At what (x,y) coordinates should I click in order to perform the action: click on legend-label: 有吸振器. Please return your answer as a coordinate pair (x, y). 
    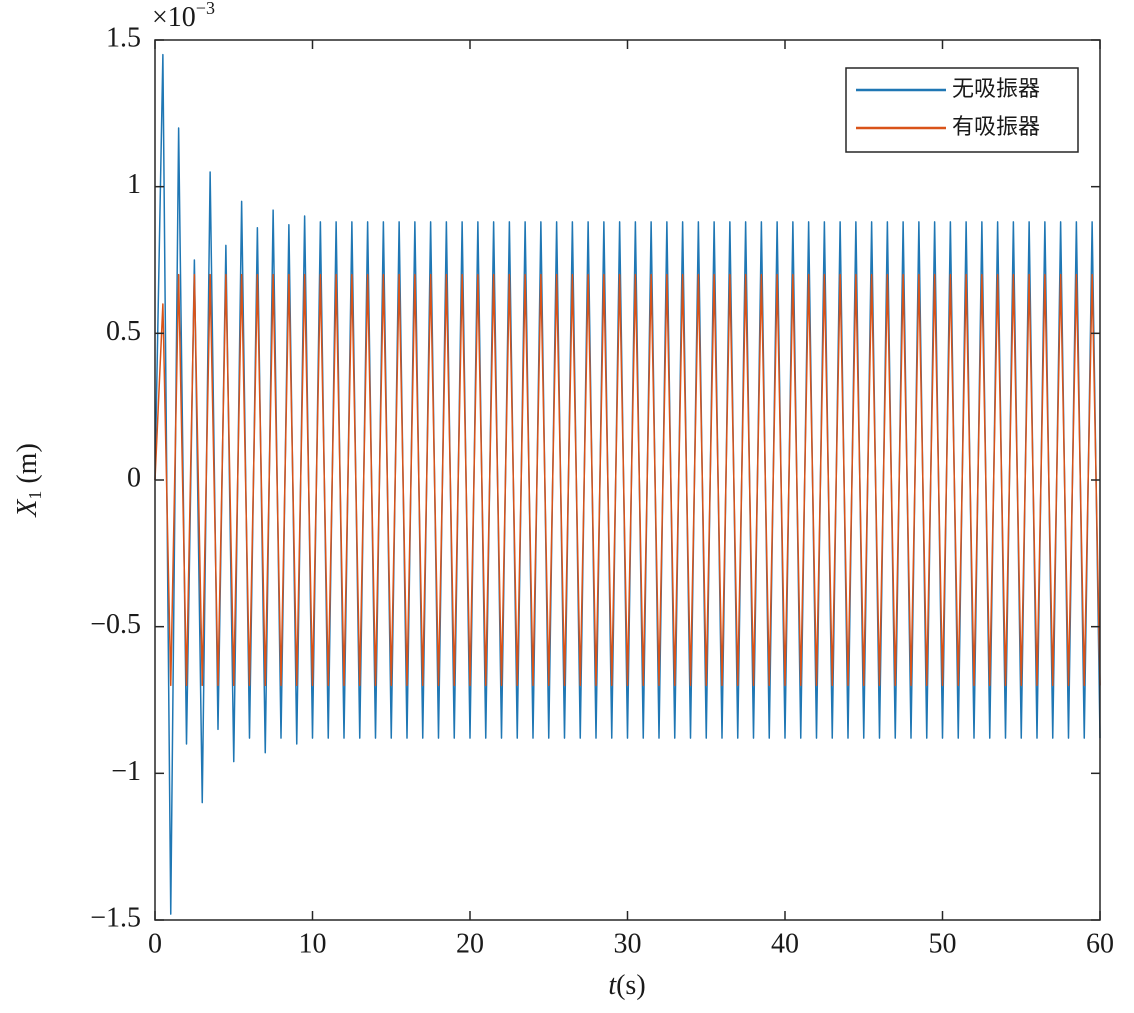
    Looking at the image, I should click on (996, 127).